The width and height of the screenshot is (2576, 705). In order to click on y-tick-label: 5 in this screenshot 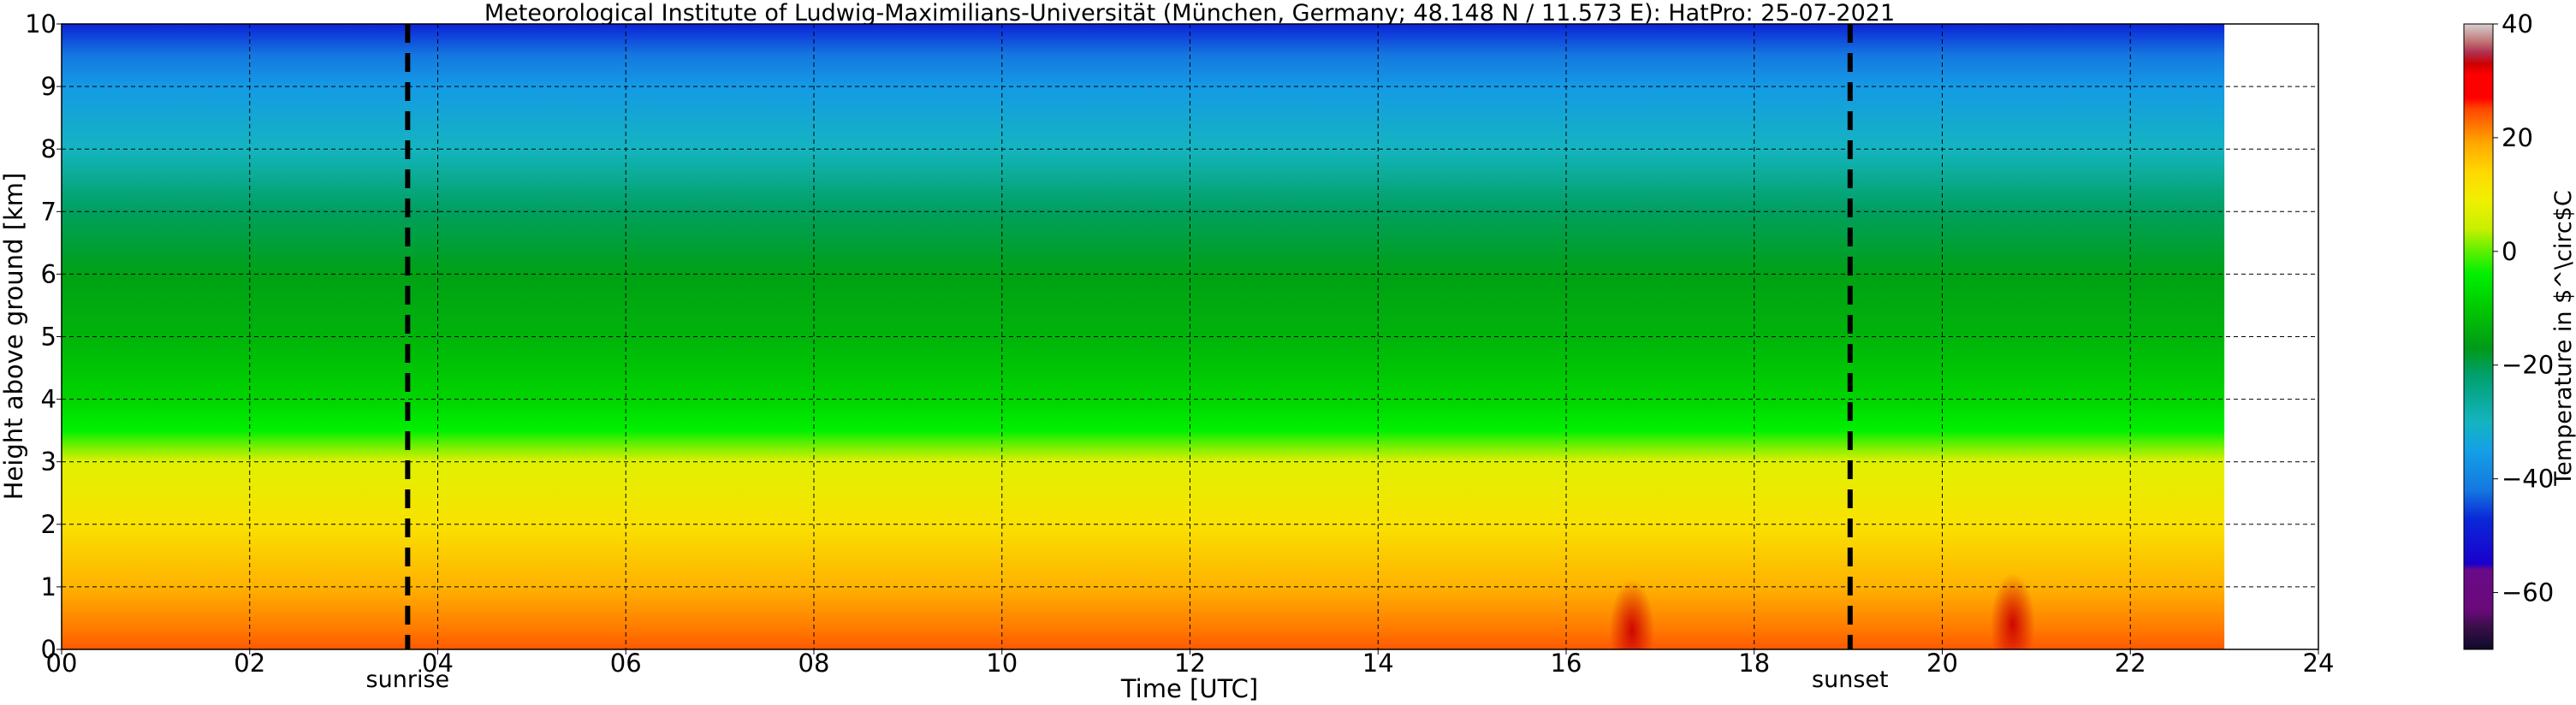, I will do `click(48, 337)`.